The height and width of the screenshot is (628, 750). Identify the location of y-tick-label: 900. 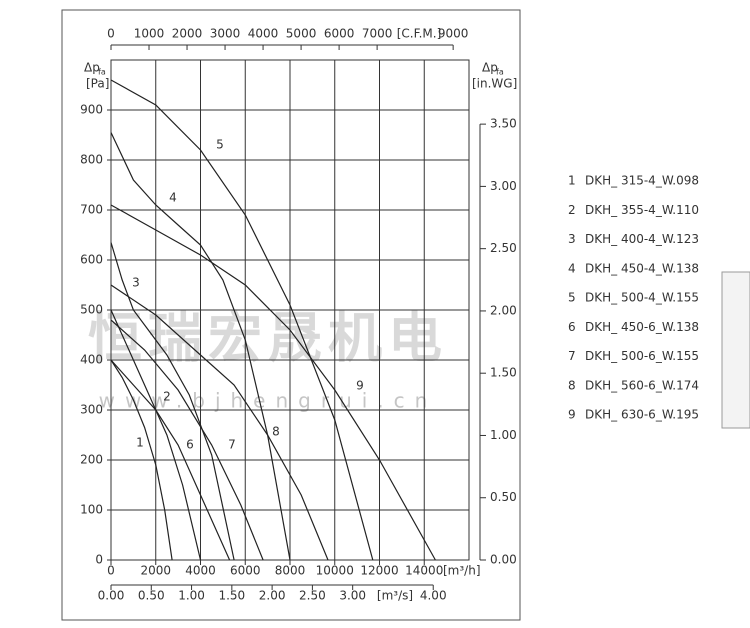
(91, 110).